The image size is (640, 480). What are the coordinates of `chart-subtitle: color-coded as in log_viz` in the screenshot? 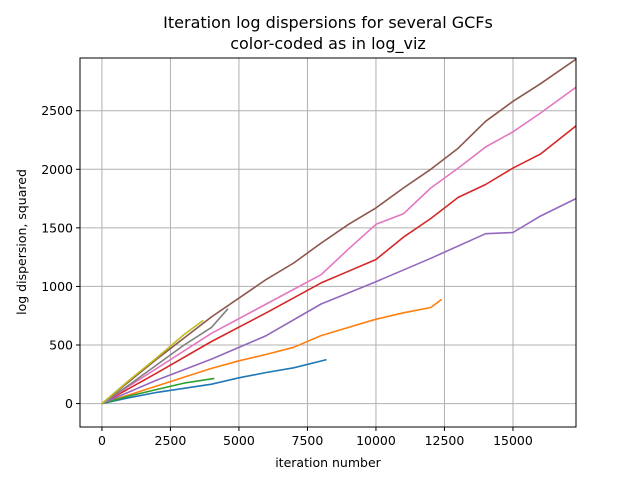 It's located at (328, 44).